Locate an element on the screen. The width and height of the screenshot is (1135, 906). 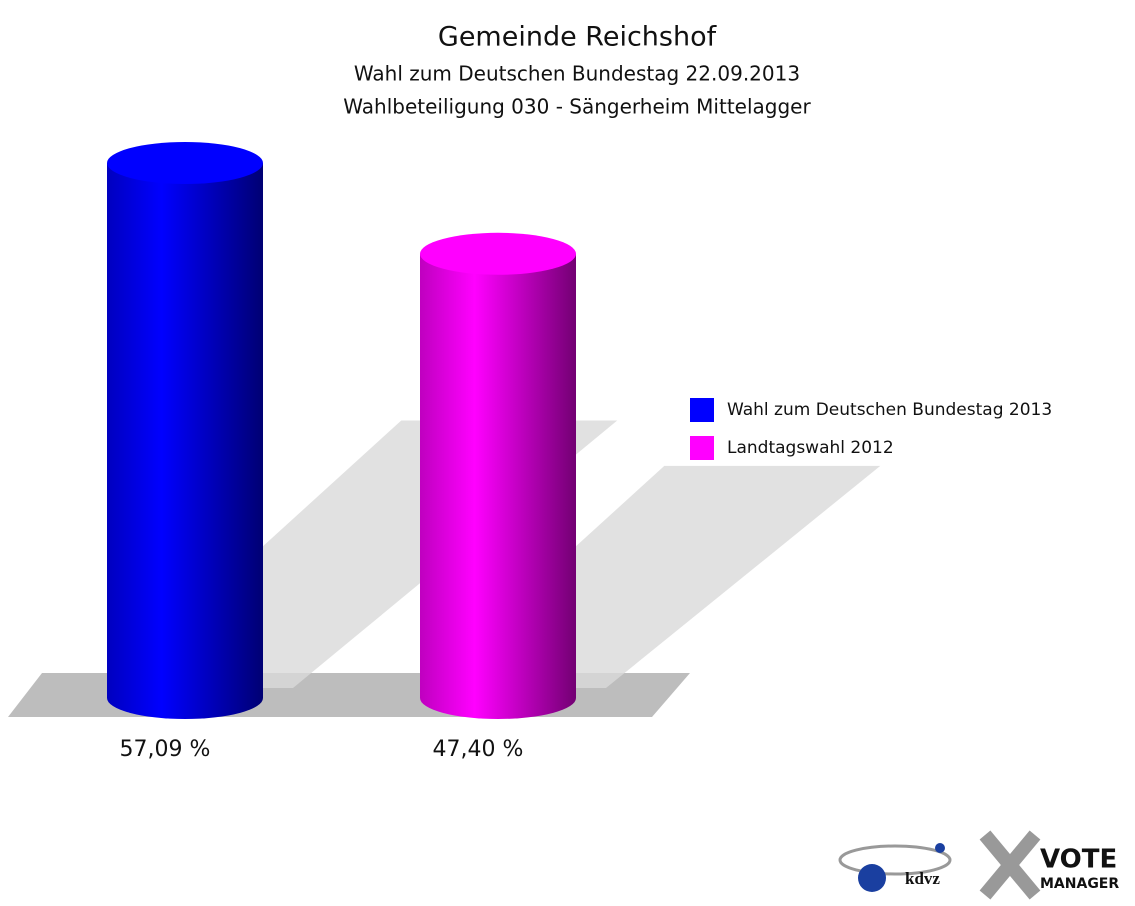
logo: kdvz VOTE MANAGER is located at coordinates (978, 865).